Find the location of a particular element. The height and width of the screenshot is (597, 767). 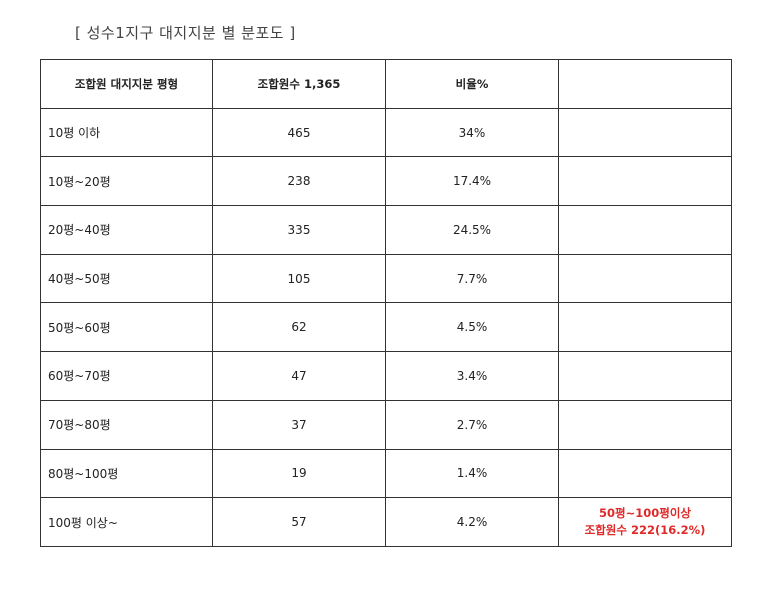

document-title: [ 성수1지구 대지지분 별 분포도 ] is located at coordinates (185, 33).